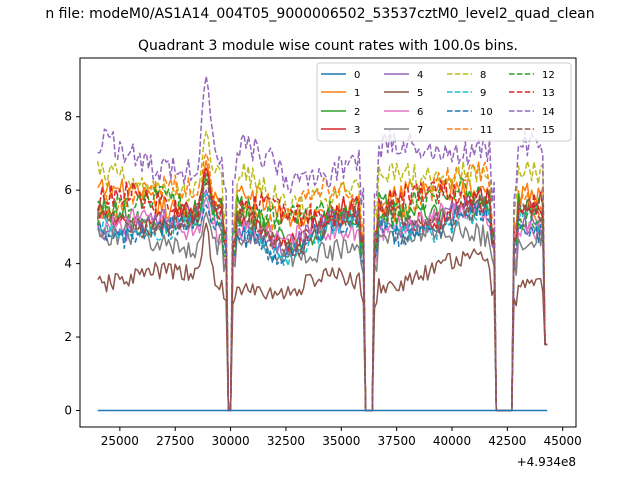 The image size is (640, 480). I want to click on legend-label-13: 13, so click(548, 93).